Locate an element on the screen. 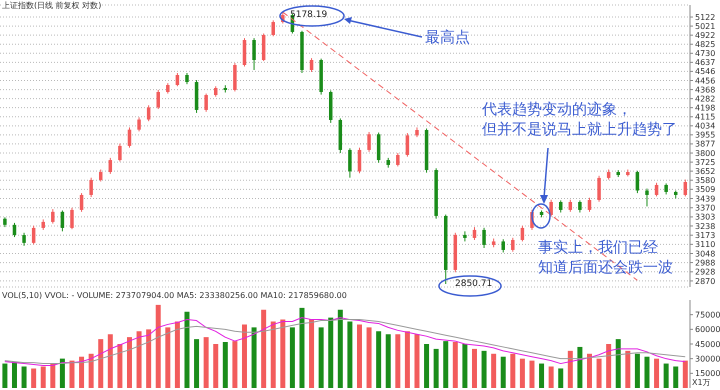 Image resolution: width=720 pixels, height=390 pixels. y-tick-label: 5122 is located at coordinates (705, 17).